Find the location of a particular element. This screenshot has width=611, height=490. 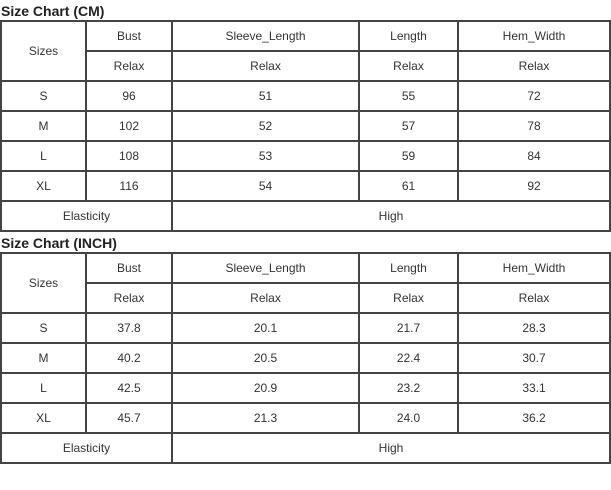

value-cell: 45.7 is located at coordinates (129, 418).